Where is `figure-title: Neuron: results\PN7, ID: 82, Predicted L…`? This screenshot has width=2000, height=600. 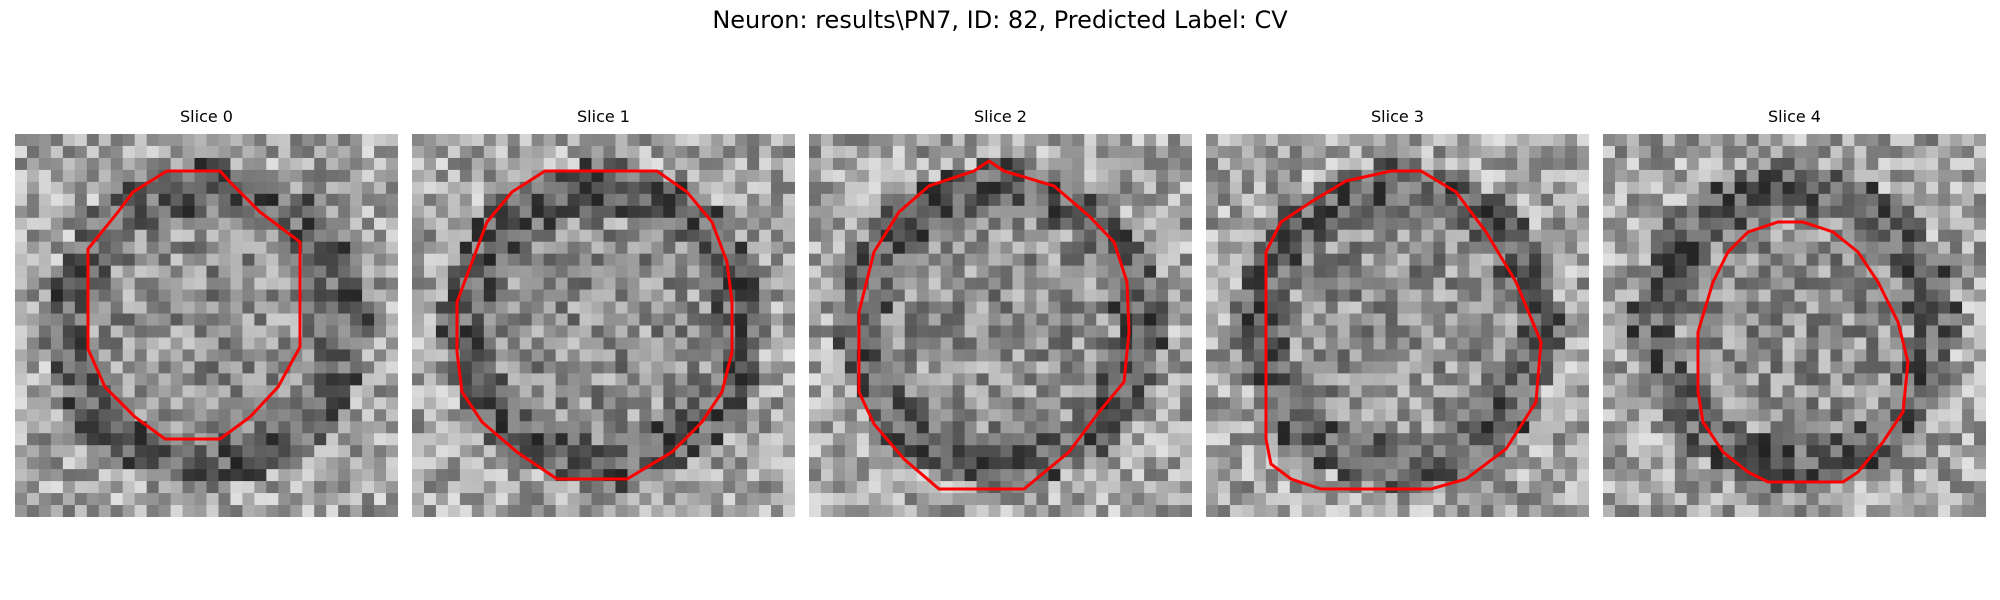 figure-title: Neuron: results\PN7, ID: 82, Predicted L… is located at coordinates (1000, 20).